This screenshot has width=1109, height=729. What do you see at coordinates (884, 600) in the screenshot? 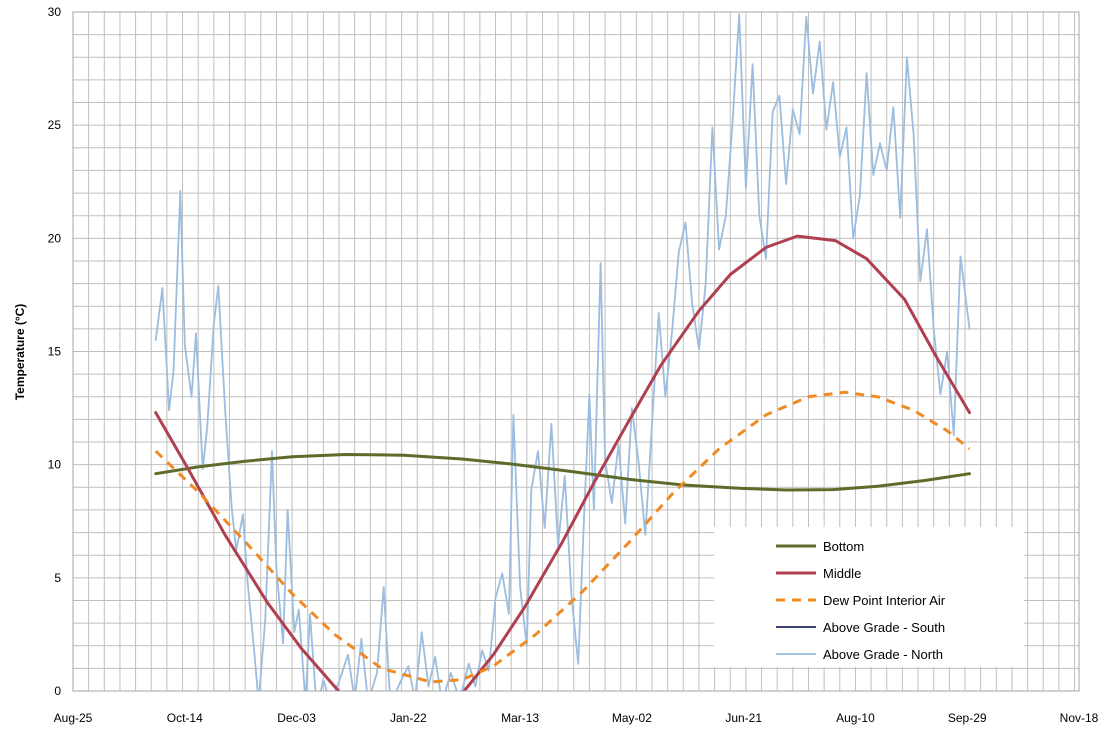
I see `legend-label: Dew Point Interior Air` at bounding box center [884, 600].